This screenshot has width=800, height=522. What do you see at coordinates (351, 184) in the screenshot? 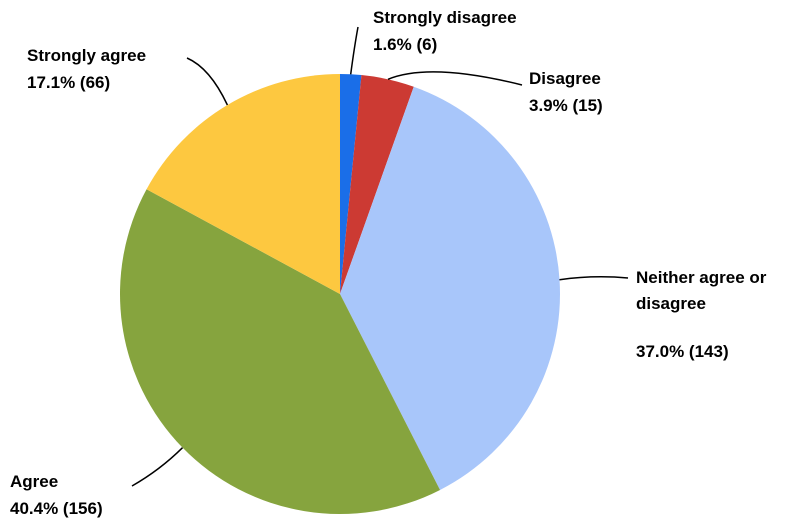
I see `pie-slice-strongly-disagree` at bounding box center [351, 184].